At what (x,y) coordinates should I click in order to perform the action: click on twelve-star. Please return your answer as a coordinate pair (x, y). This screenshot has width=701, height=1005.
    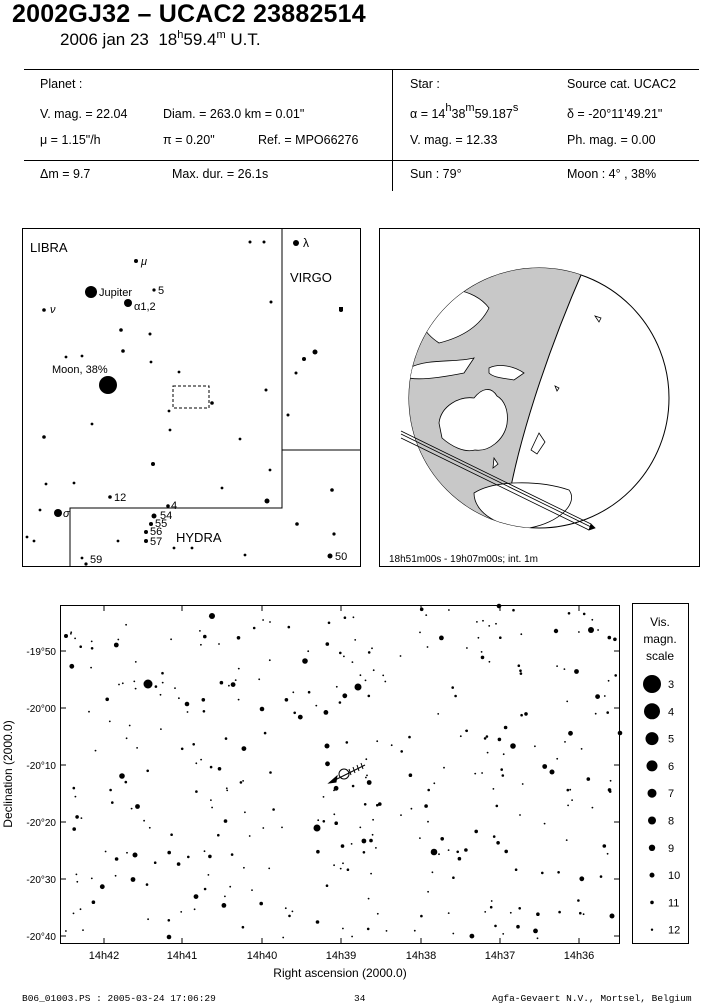
    Looking at the image, I should click on (110, 497).